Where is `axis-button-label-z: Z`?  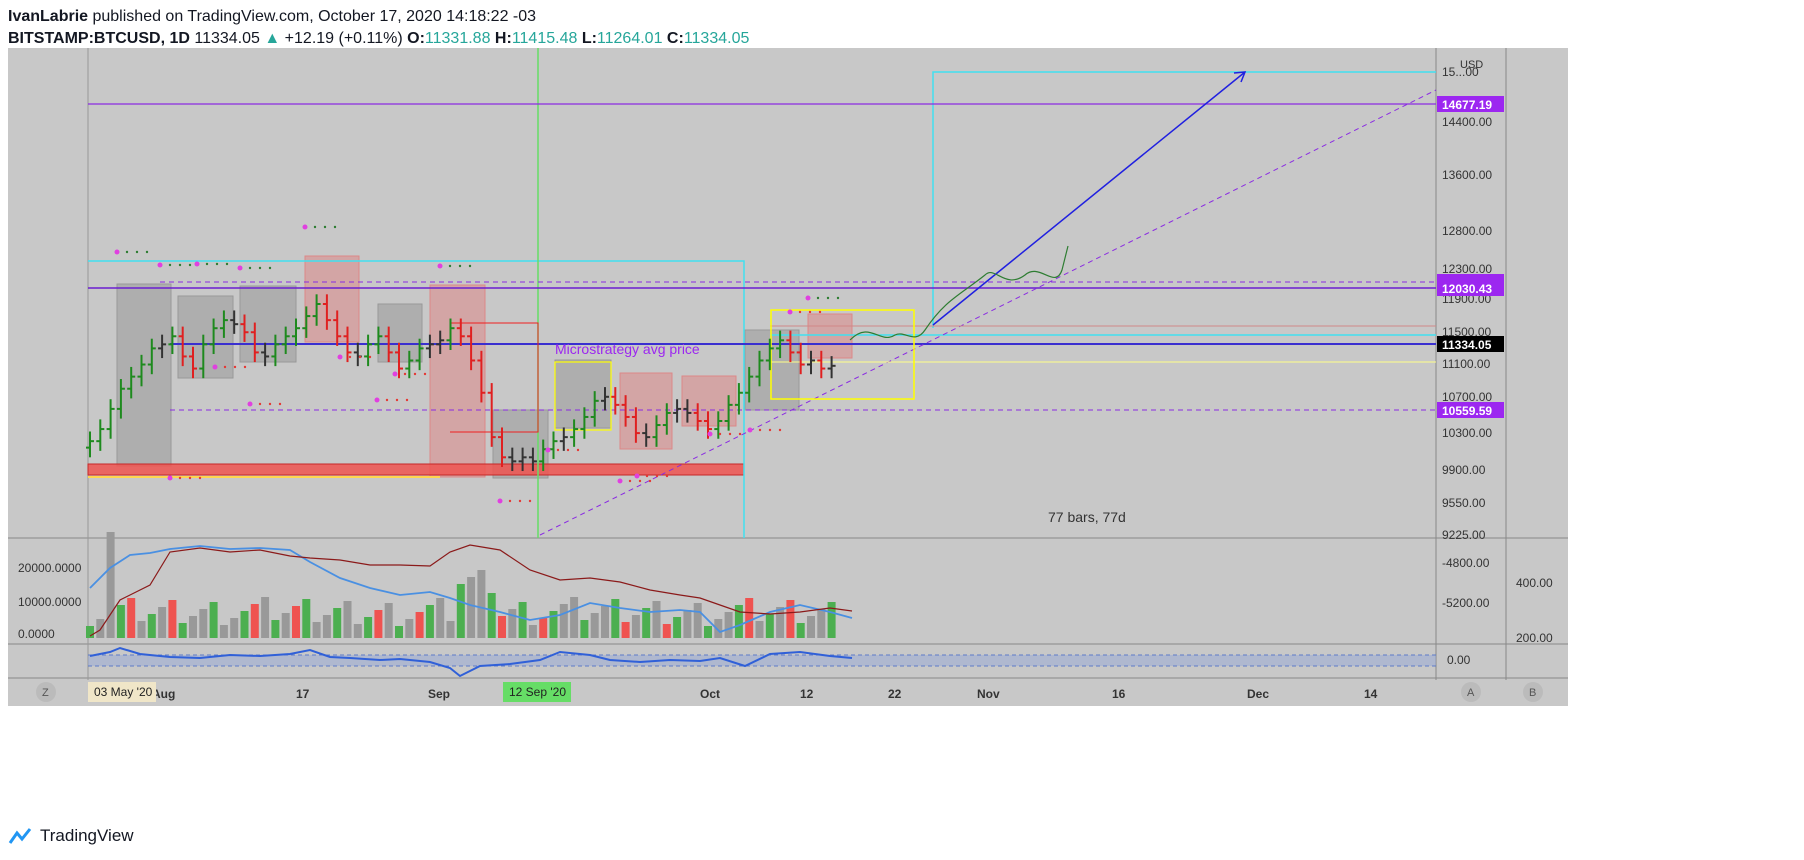 axis-button-label-z: Z is located at coordinates (45, 693).